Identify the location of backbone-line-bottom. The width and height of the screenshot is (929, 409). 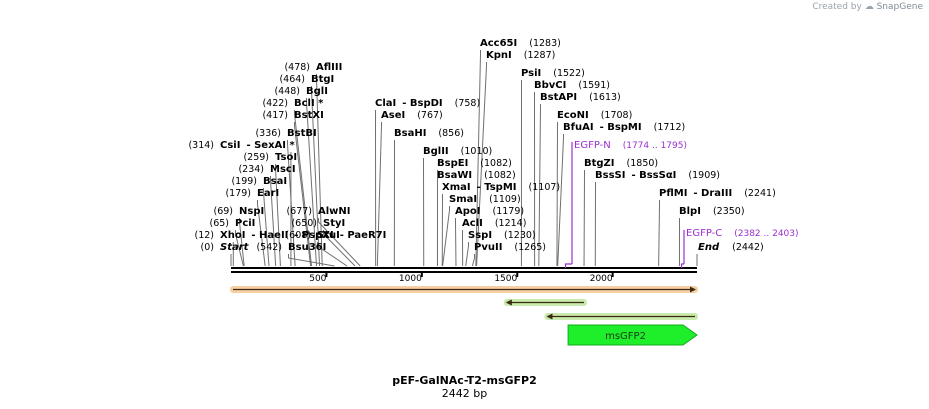
(464, 272).